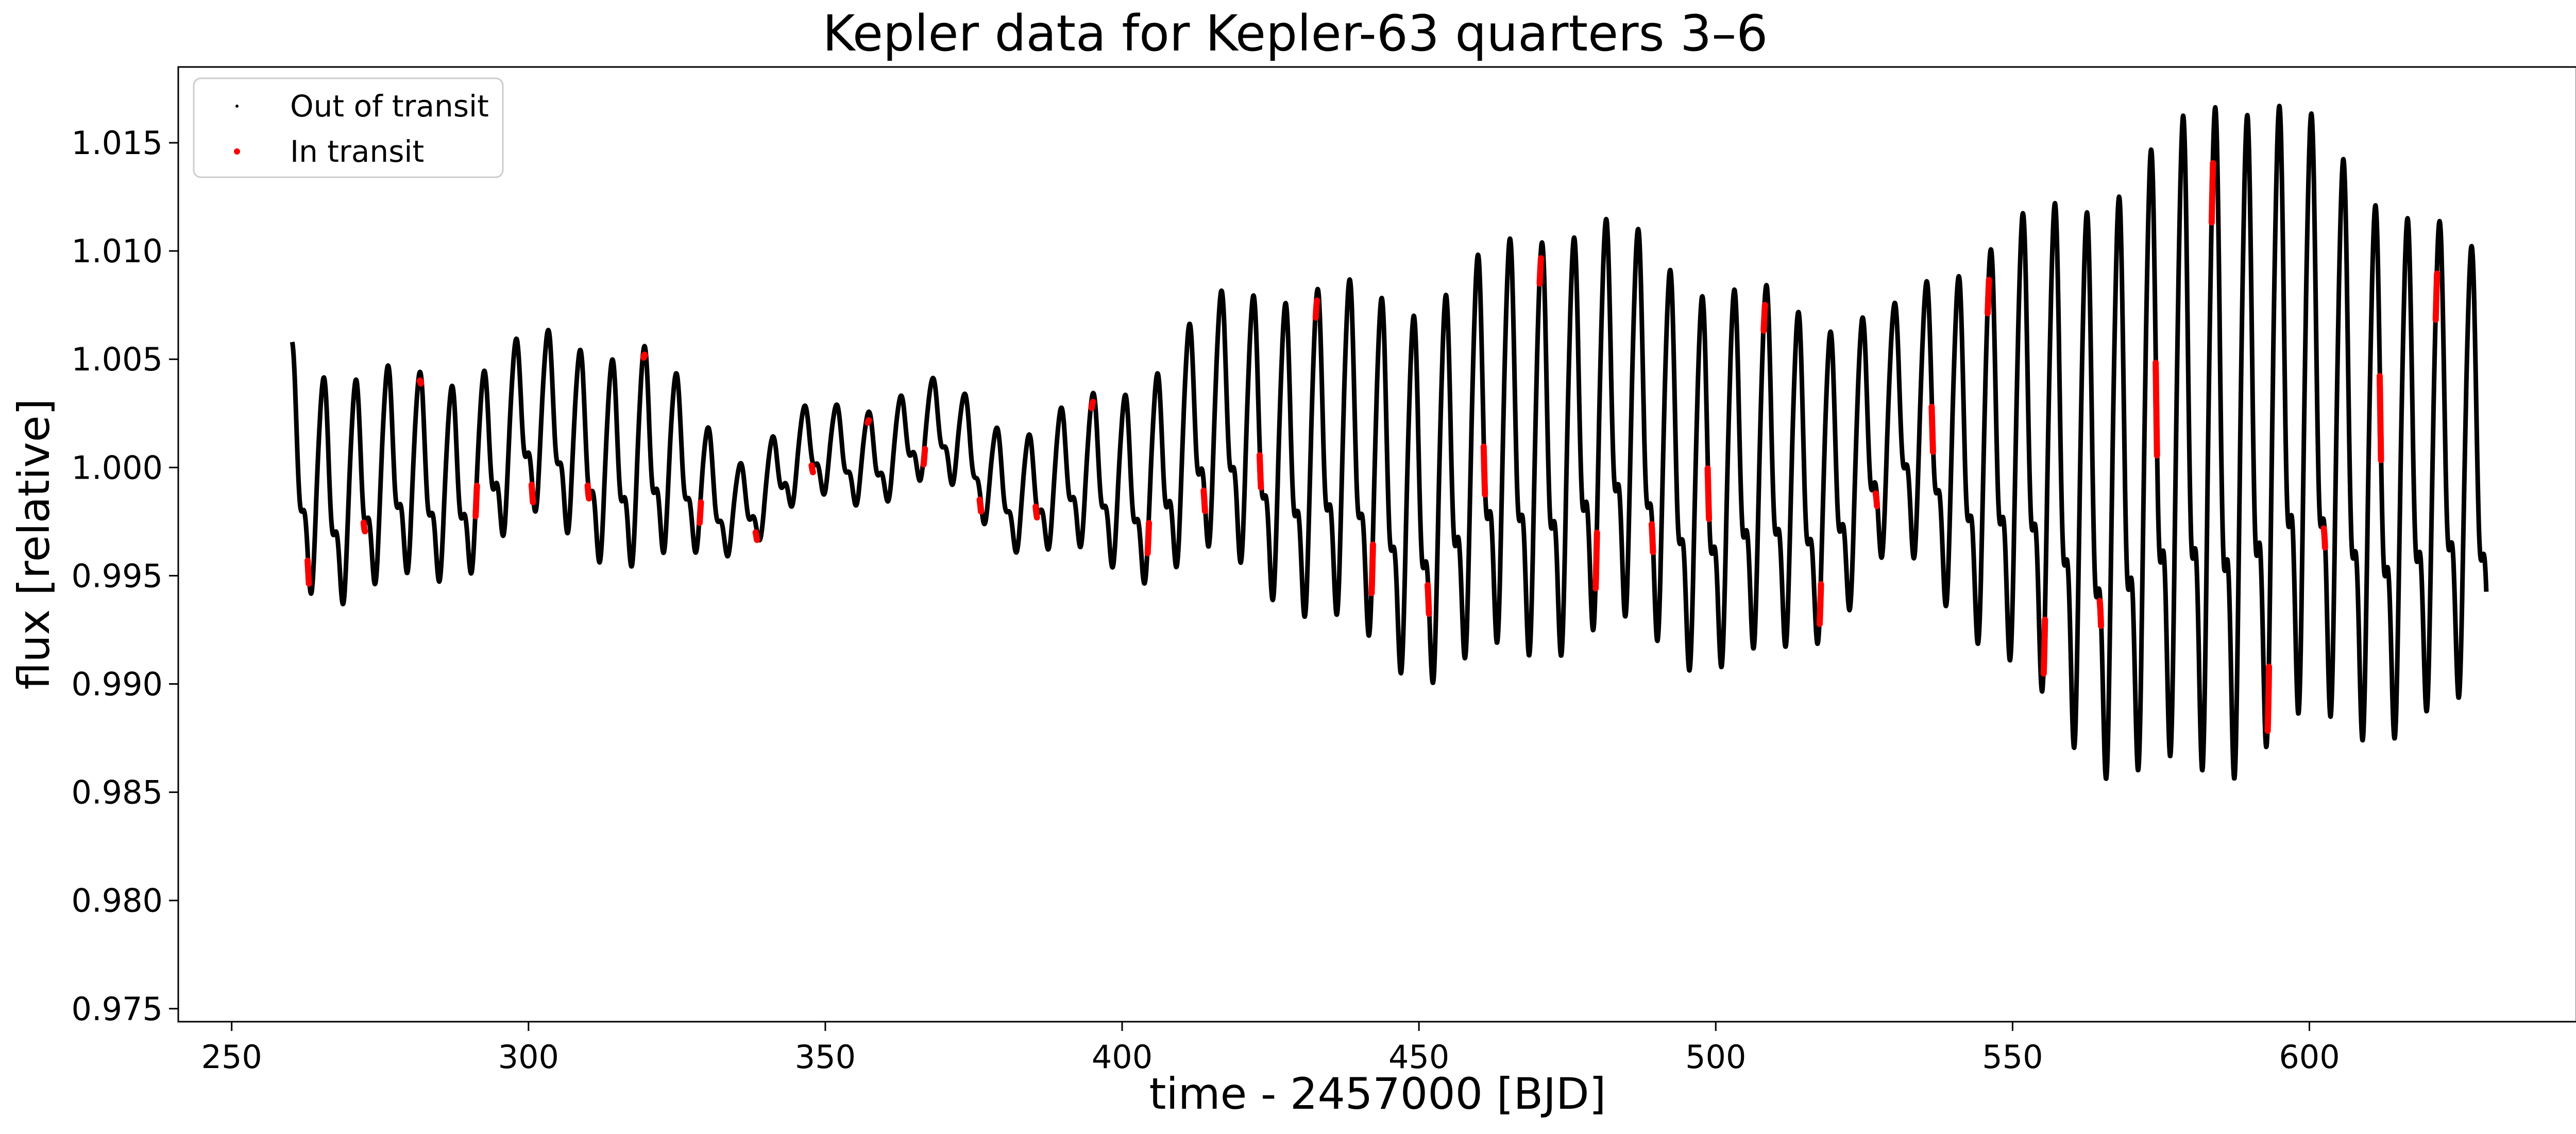  Describe the element at coordinates (117, 251) in the screenshot. I see `y-tick-label: 1.010` at that location.